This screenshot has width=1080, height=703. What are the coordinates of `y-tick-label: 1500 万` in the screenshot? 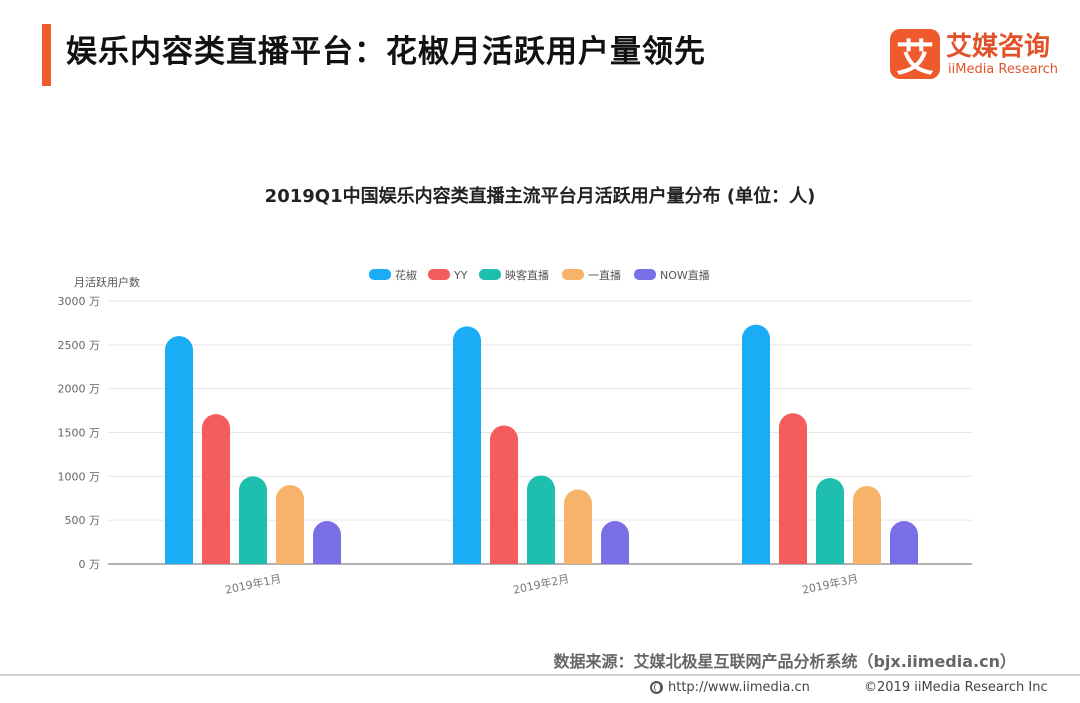 It's located at (79, 433).